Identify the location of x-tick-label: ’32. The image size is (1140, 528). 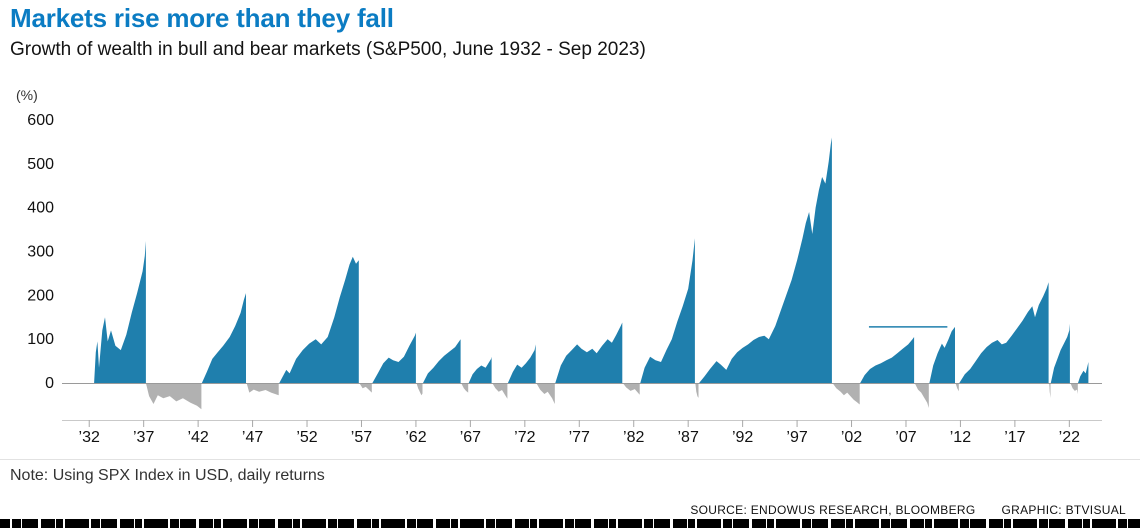
(89, 437).